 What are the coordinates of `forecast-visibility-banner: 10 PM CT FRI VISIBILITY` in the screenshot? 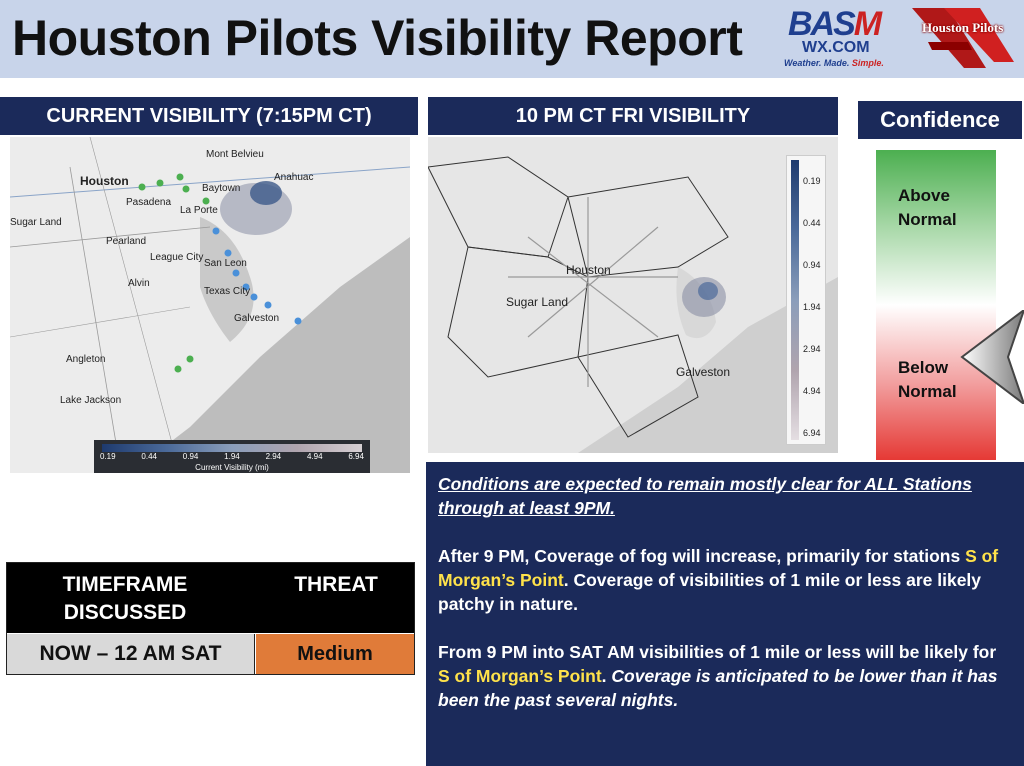 It's located at (633, 116).